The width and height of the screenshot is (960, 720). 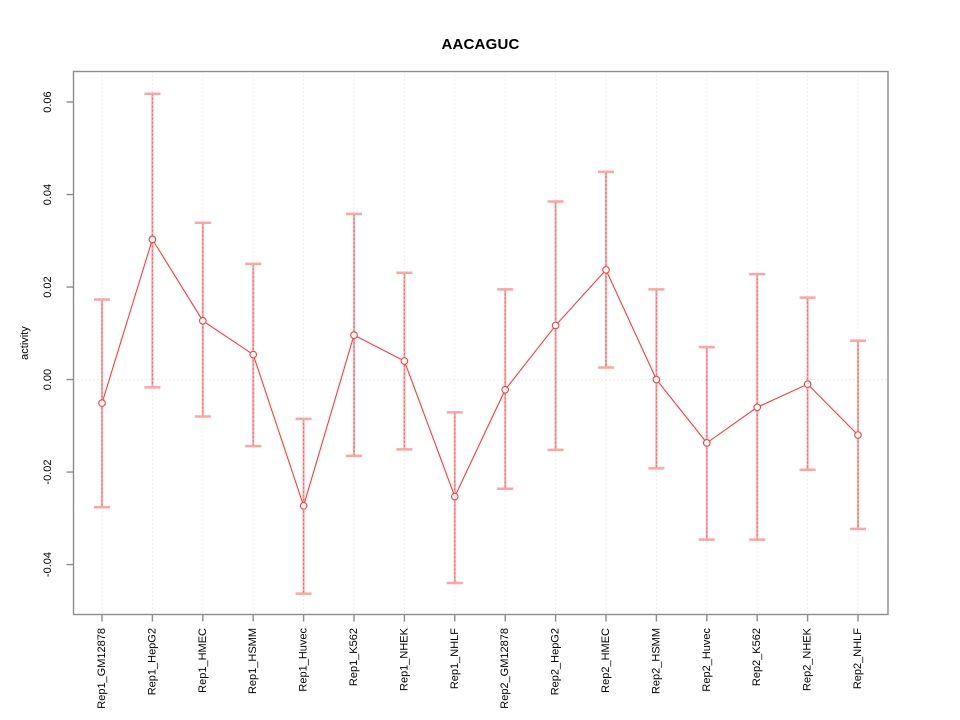 What do you see at coordinates (48, 194) in the screenshot?
I see `y-tick-label: 0.04` at bounding box center [48, 194].